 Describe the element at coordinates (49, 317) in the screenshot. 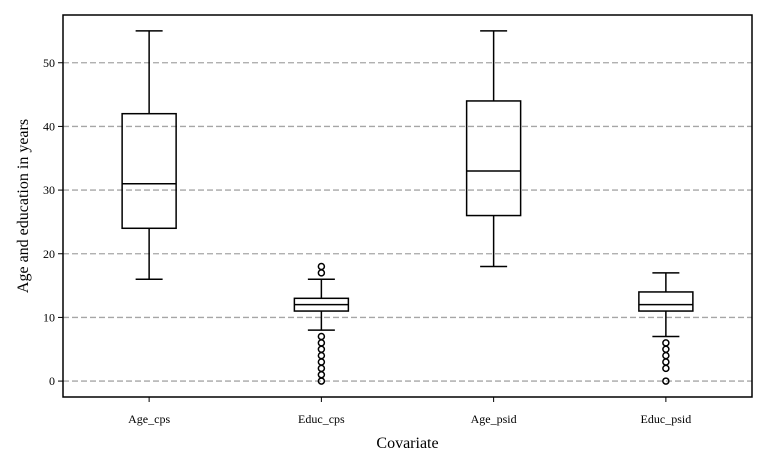

I see `y-tick-label: 10` at that location.